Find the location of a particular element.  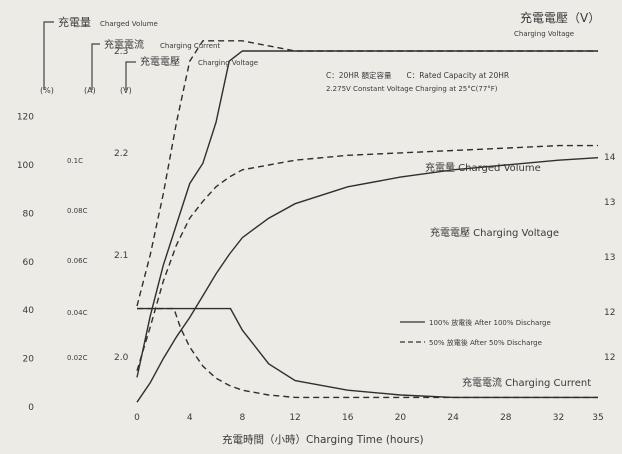

x-tick-label: 8 is located at coordinates (243, 418).